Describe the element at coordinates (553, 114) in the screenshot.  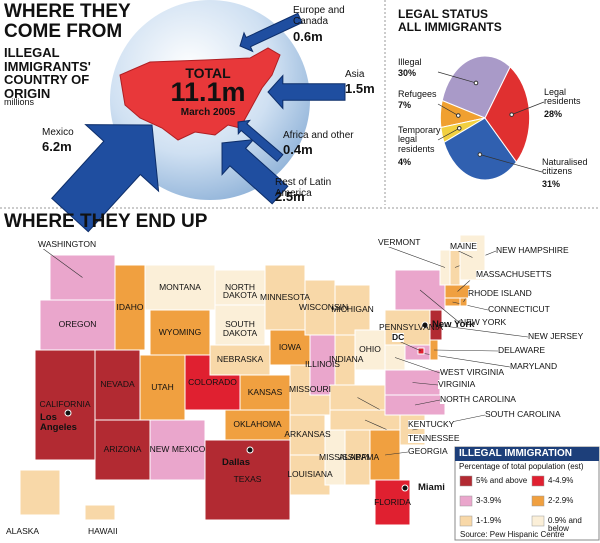
I see `slice-value: 28%` at that location.